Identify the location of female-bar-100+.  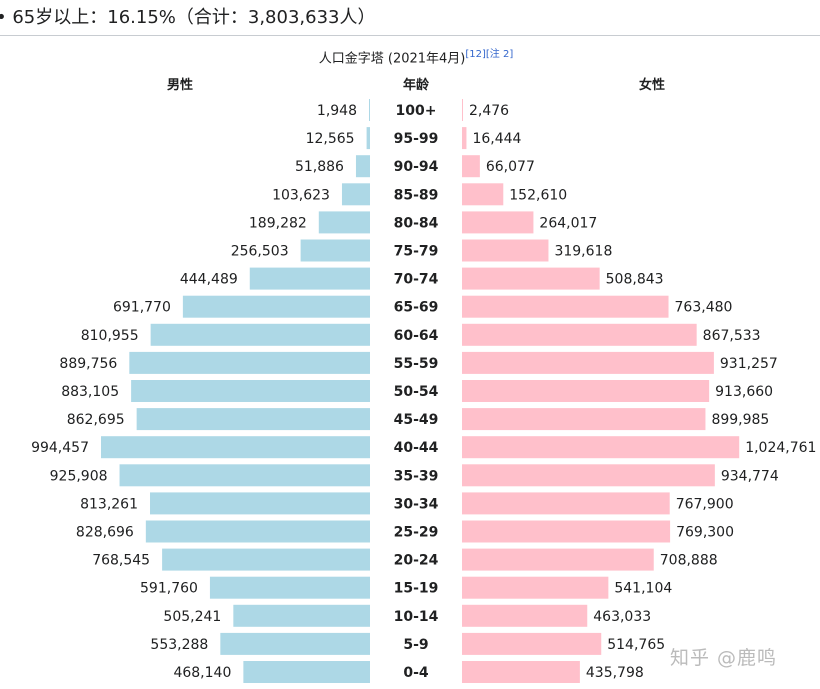
(462, 110).